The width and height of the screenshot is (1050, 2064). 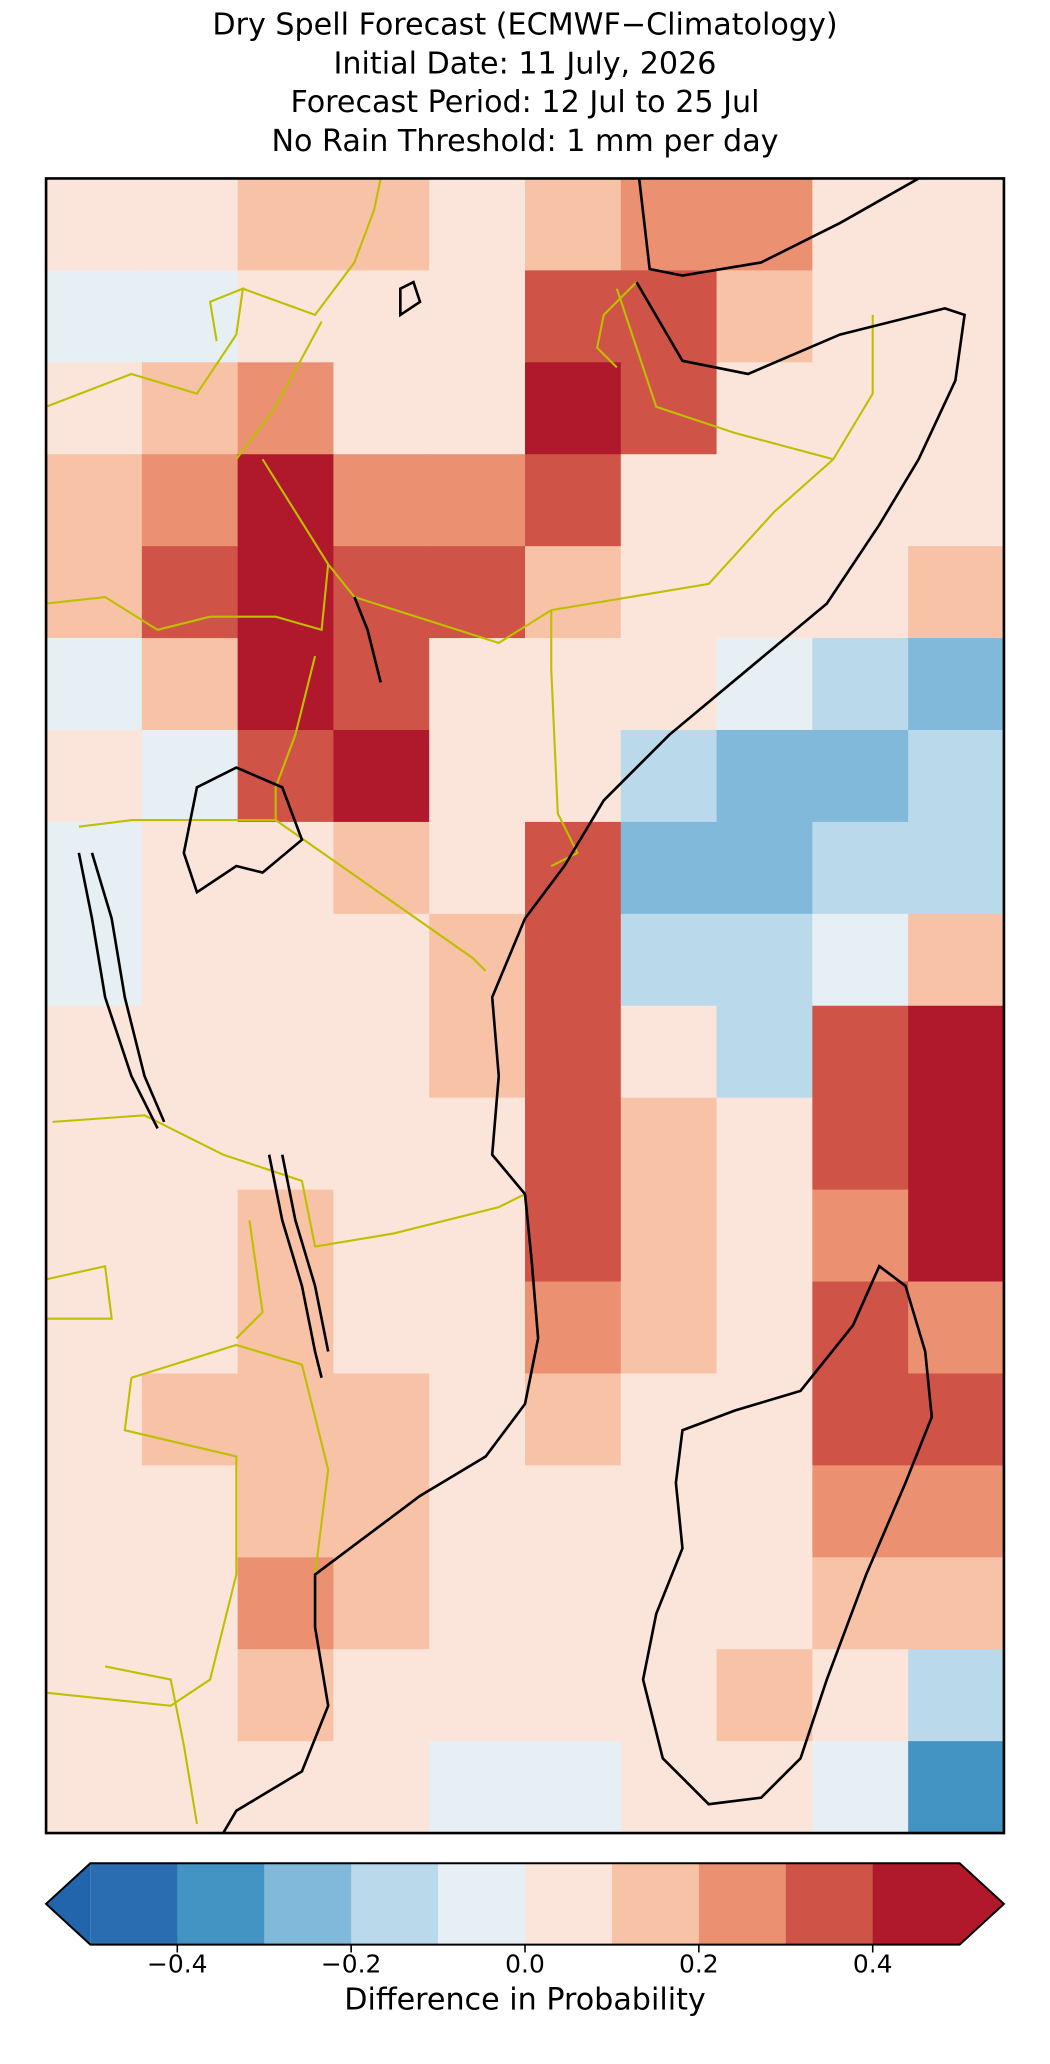 What do you see at coordinates (68, 1904) in the screenshot?
I see `colorbar-extend-low` at bounding box center [68, 1904].